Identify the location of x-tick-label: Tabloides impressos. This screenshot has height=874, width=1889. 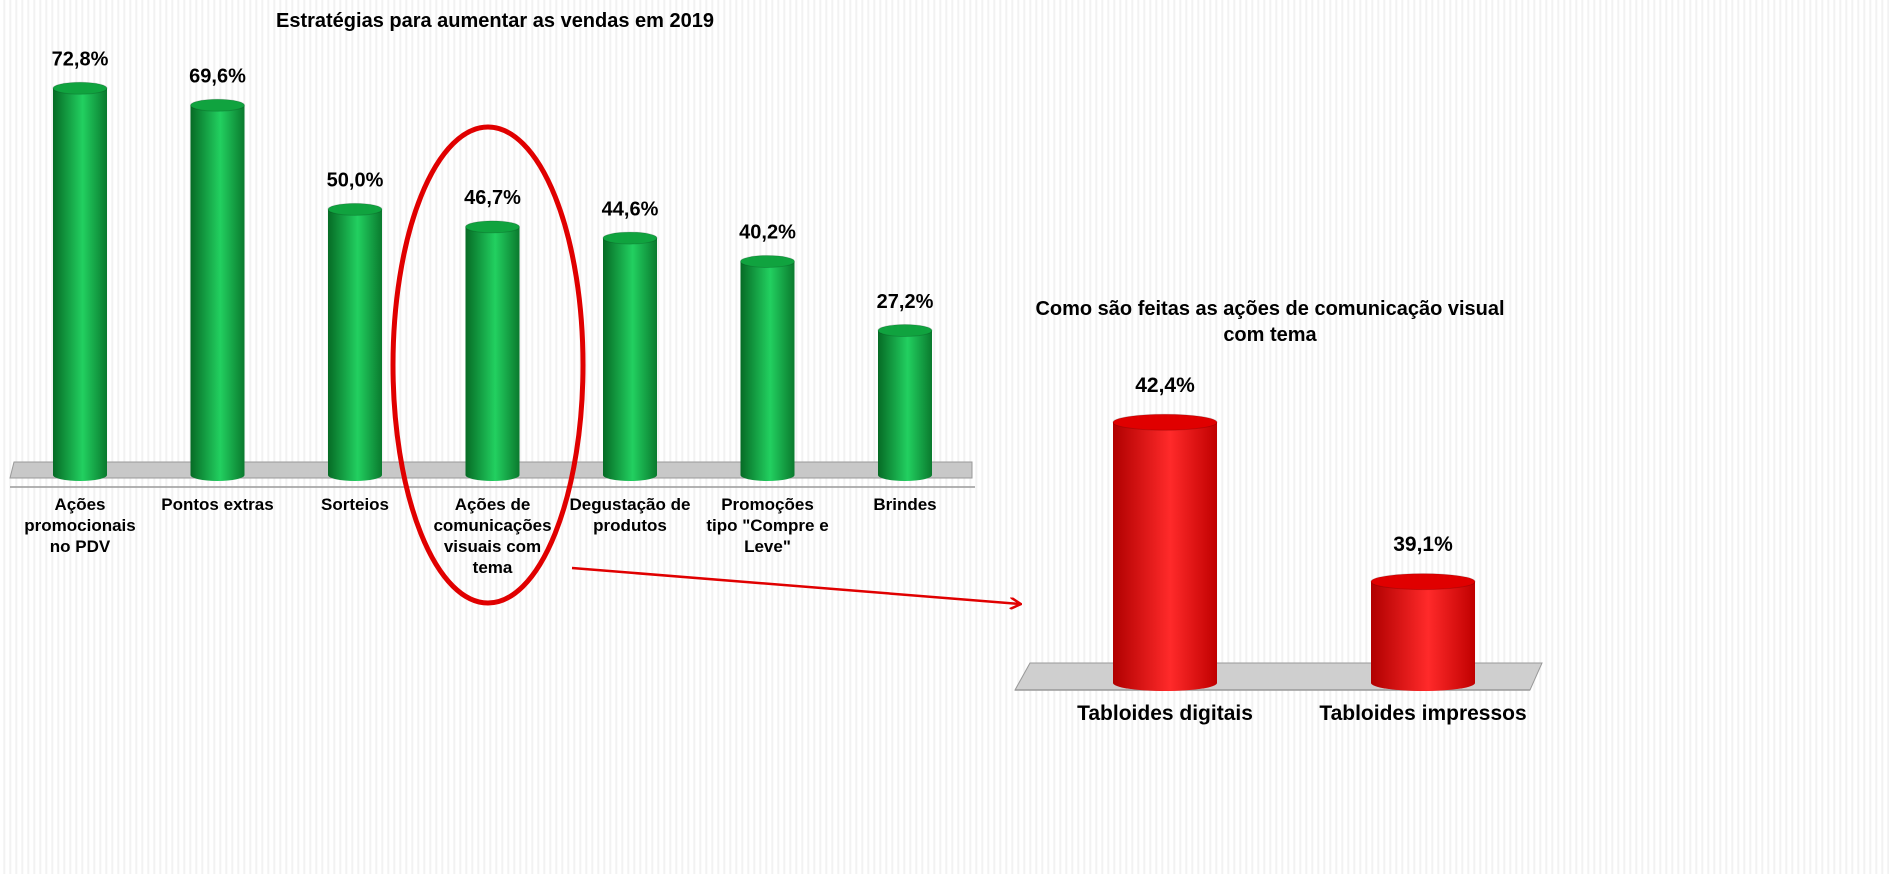
(1423, 713).